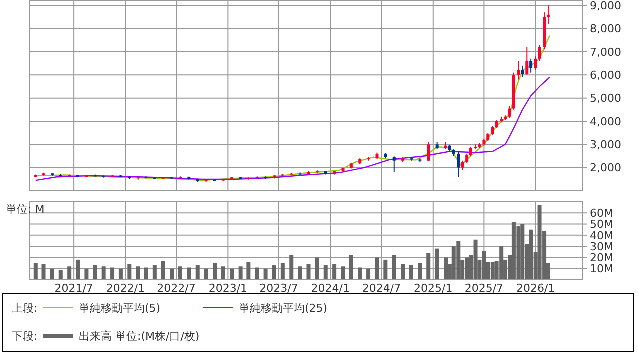 The image size is (638, 362). What do you see at coordinates (602, 247) in the screenshot?
I see `y-tick-label: 30M` at bounding box center [602, 247].